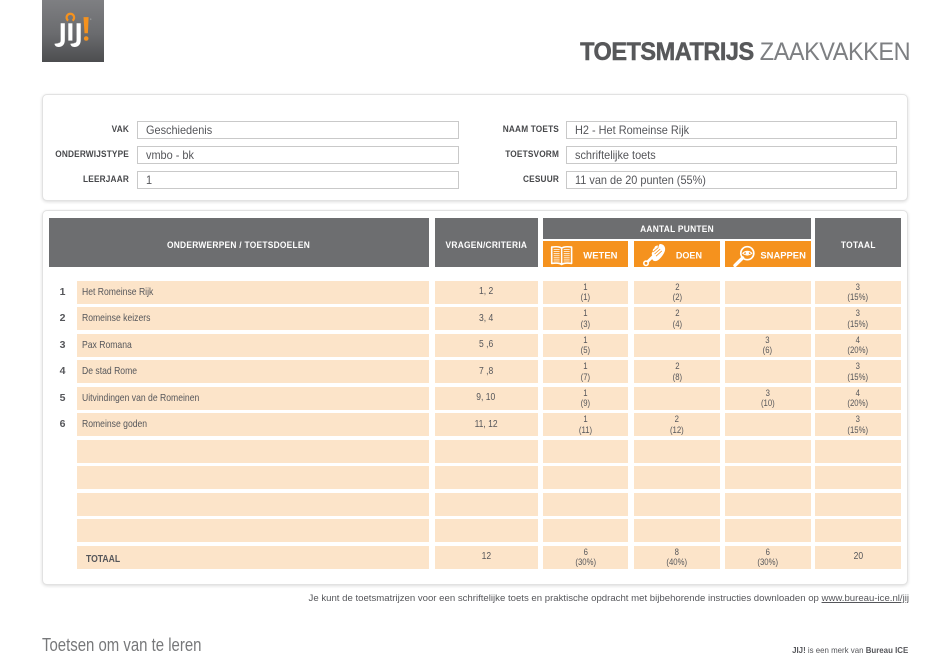 This screenshot has width=950, height=672. What do you see at coordinates (689, 255) in the screenshot?
I see `svg-text: DOEN` at bounding box center [689, 255].